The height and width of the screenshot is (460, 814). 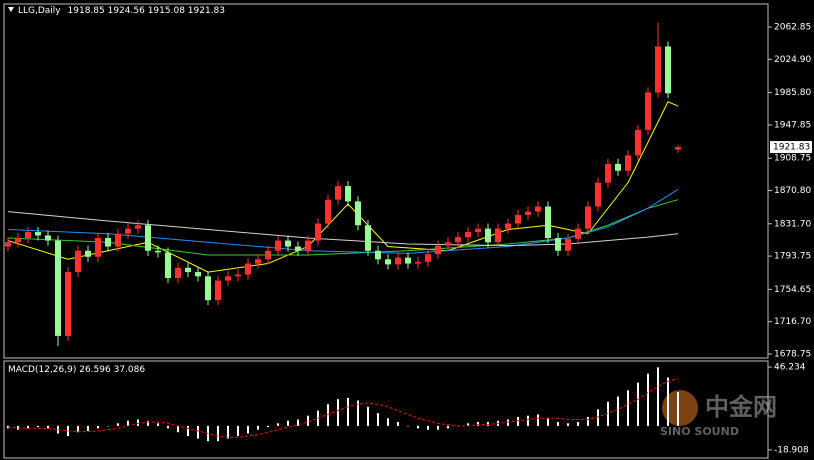 What do you see at coordinates (11, 9) in the screenshot?
I see `menu-arrow` at bounding box center [11, 9].